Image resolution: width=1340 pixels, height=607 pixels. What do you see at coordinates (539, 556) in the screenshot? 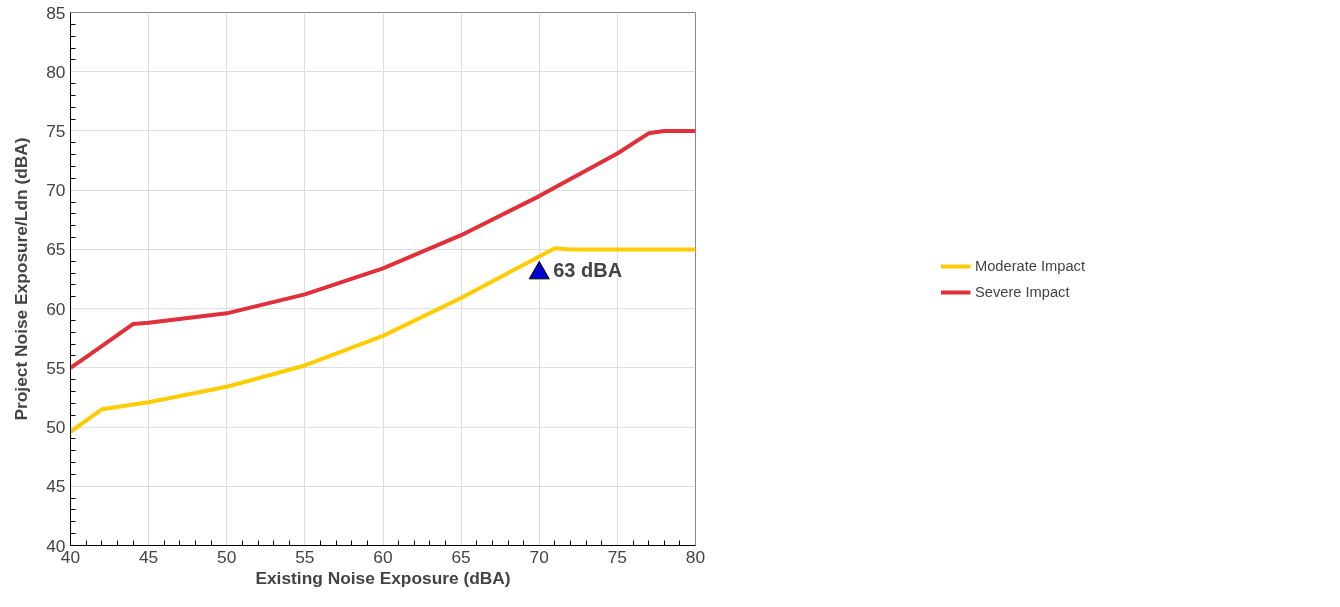
I see `x-tick-label: 70` at bounding box center [539, 556].